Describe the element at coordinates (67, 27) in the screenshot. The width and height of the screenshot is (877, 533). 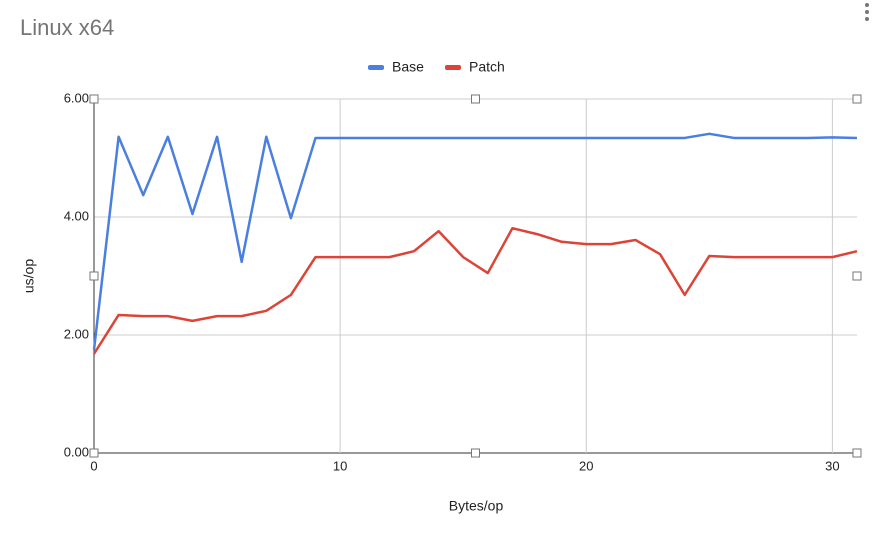
I see `chart-title: Linux x64` at that location.